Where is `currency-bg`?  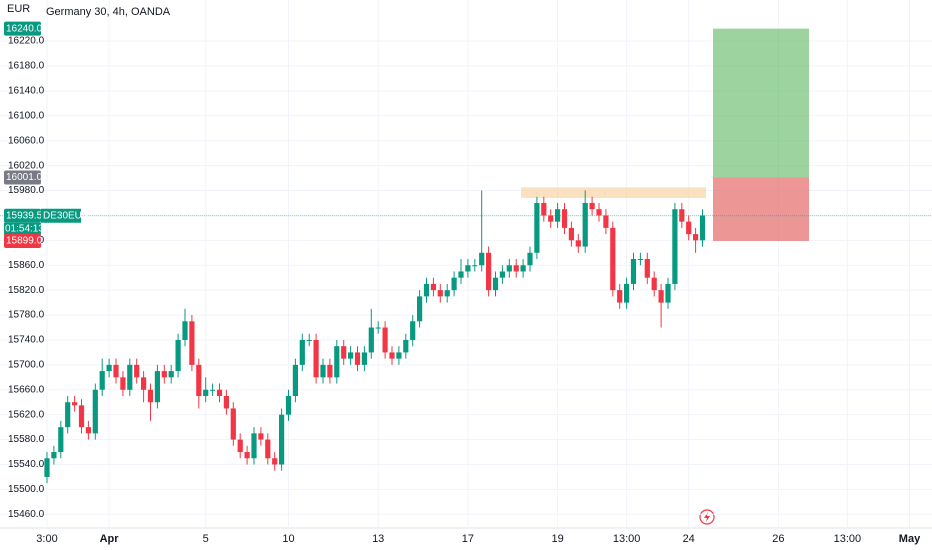 currency-bg is located at coordinates (20, 8).